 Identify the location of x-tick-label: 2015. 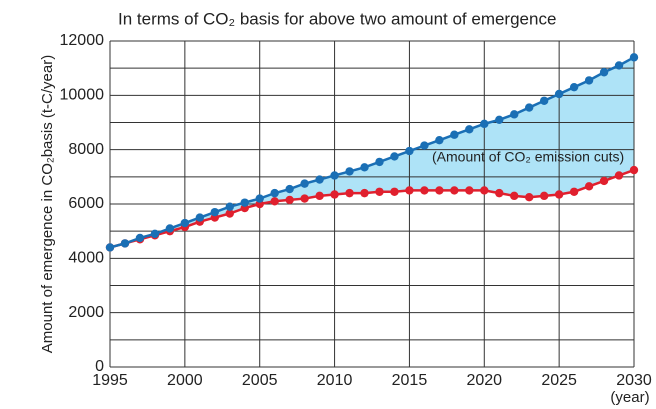
(410, 380).